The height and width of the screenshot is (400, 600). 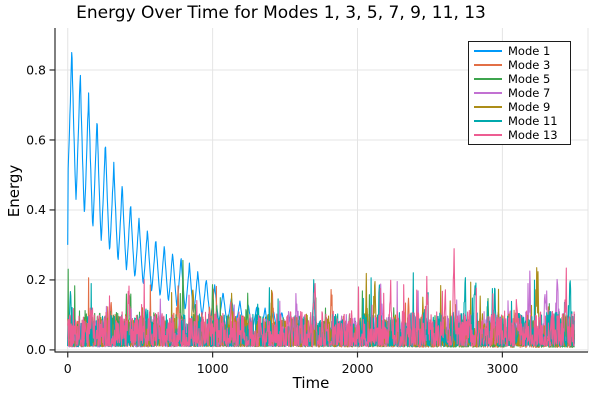 What do you see at coordinates (311, 383) in the screenshot?
I see `x-axis-label: Time` at bounding box center [311, 383].